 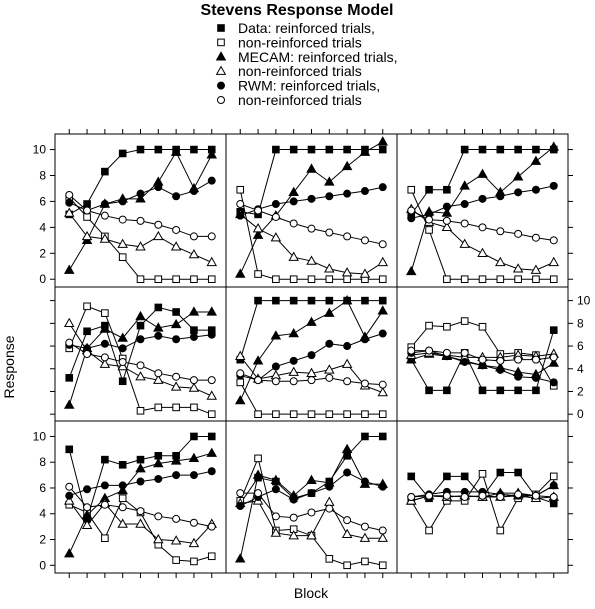 I want to click on series-triangle-filled, so click(x=140, y=357).